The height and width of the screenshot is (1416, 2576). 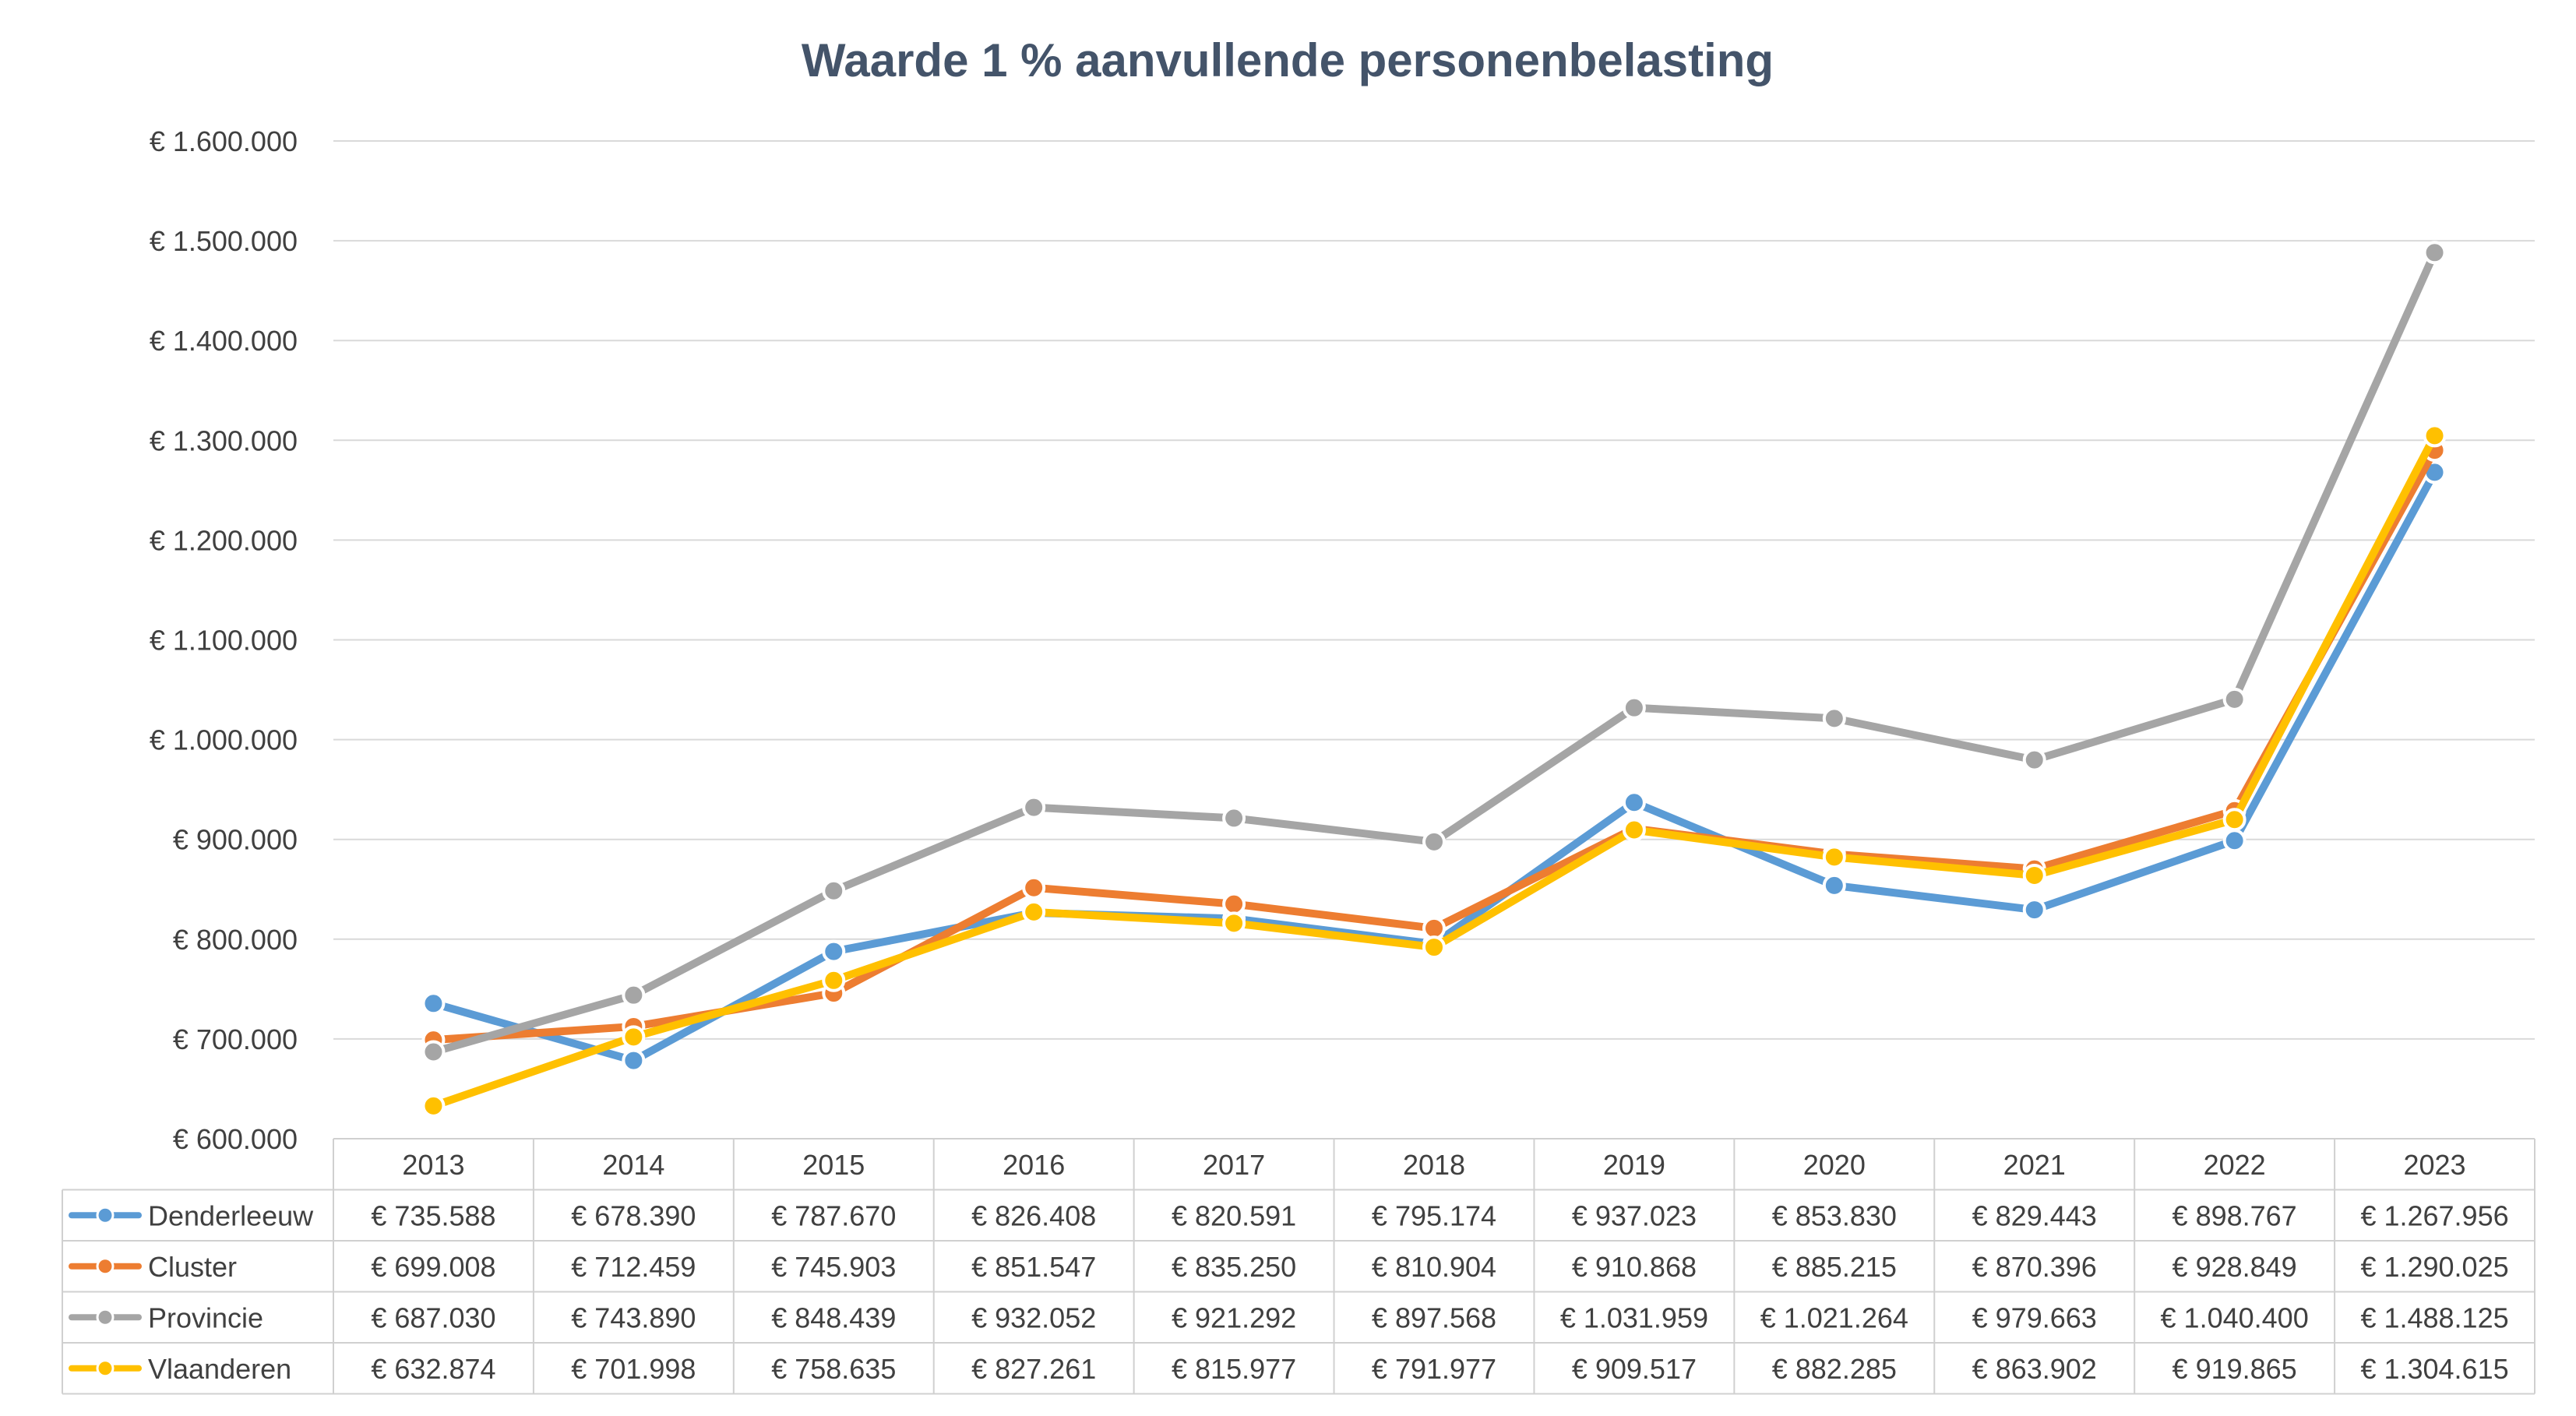 What do you see at coordinates (433, 1267) in the screenshot?
I see `data-table-cell: € 699.008` at bounding box center [433, 1267].